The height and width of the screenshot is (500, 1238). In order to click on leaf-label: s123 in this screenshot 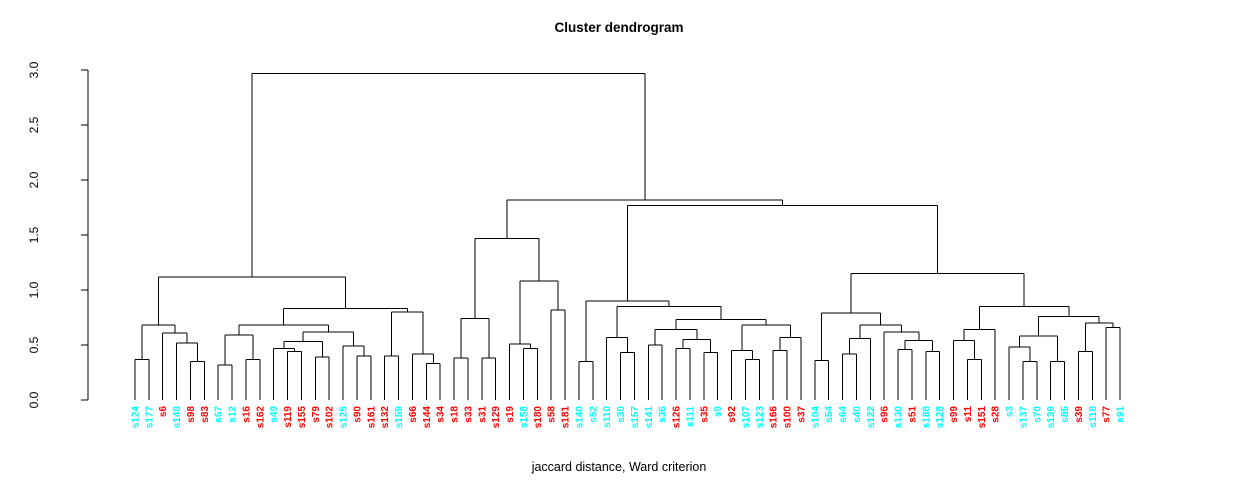, I will do `click(760, 417)`.